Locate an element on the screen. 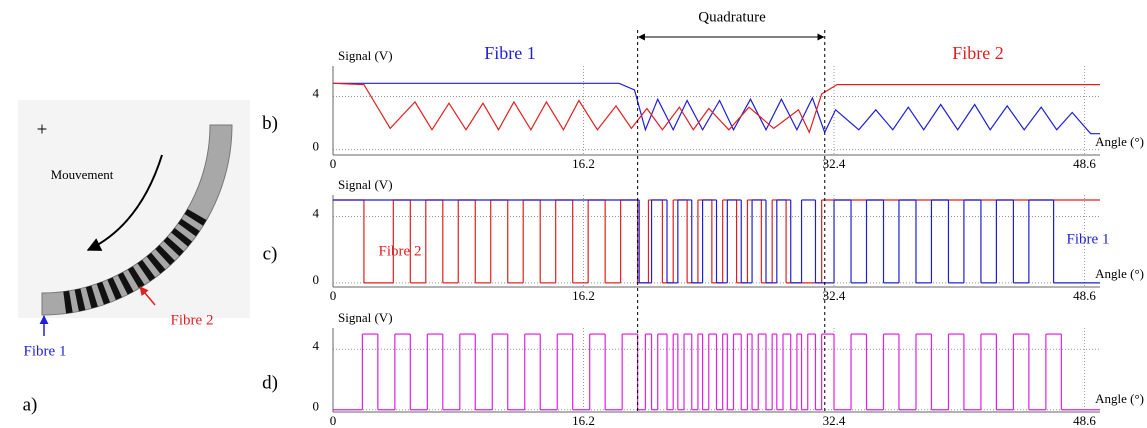 The image size is (1147, 428). encoder-ring is located at coordinates (137, 220).